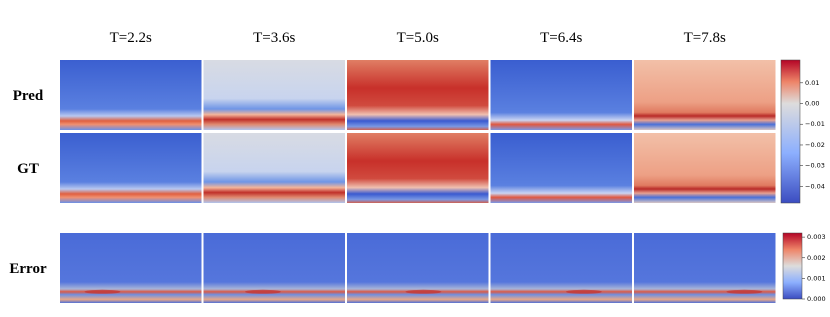 This screenshot has width=830, height=317. What do you see at coordinates (561, 38) in the screenshot?
I see `column-title: T=6.4s` at bounding box center [561, 38].